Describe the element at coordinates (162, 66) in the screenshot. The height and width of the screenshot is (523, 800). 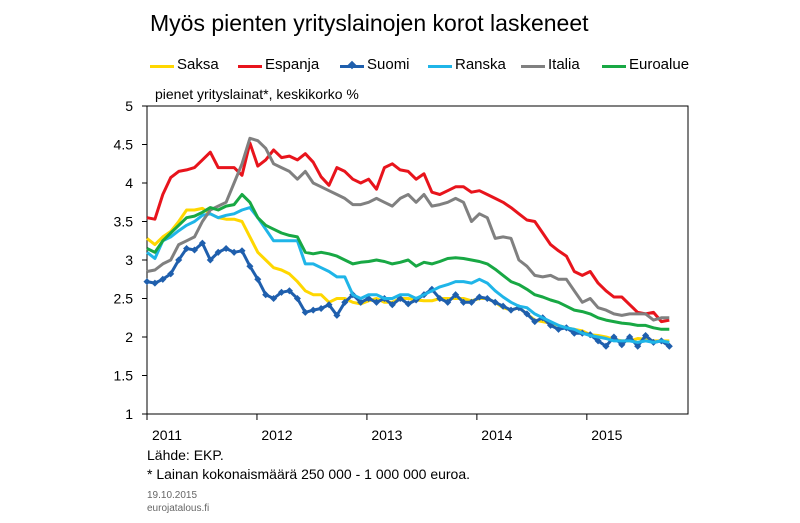
I see `legend-swatch-saksa` at that location.